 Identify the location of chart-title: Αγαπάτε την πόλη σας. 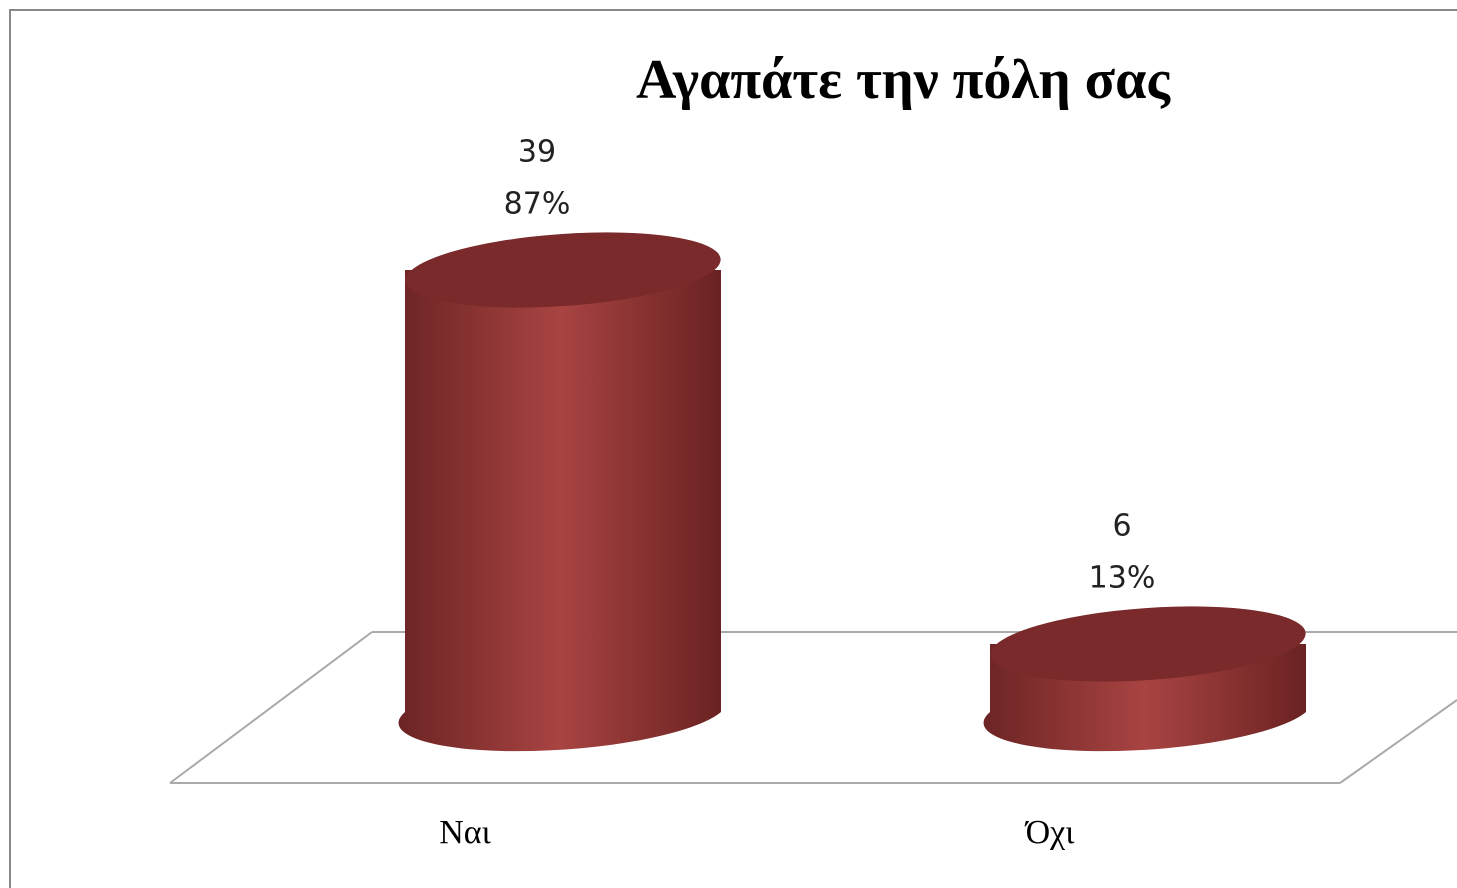
(903, 80).